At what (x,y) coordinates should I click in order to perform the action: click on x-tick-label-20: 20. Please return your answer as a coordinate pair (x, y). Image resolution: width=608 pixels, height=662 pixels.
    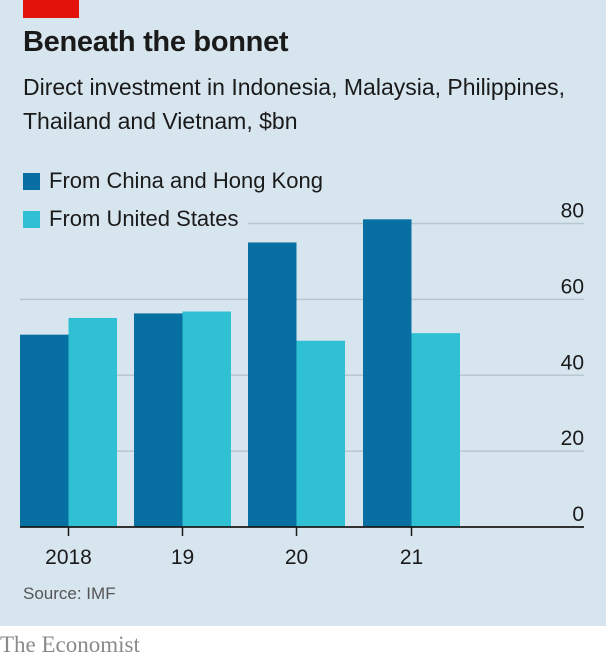
    Looking at the image, I should click on (296, 557).